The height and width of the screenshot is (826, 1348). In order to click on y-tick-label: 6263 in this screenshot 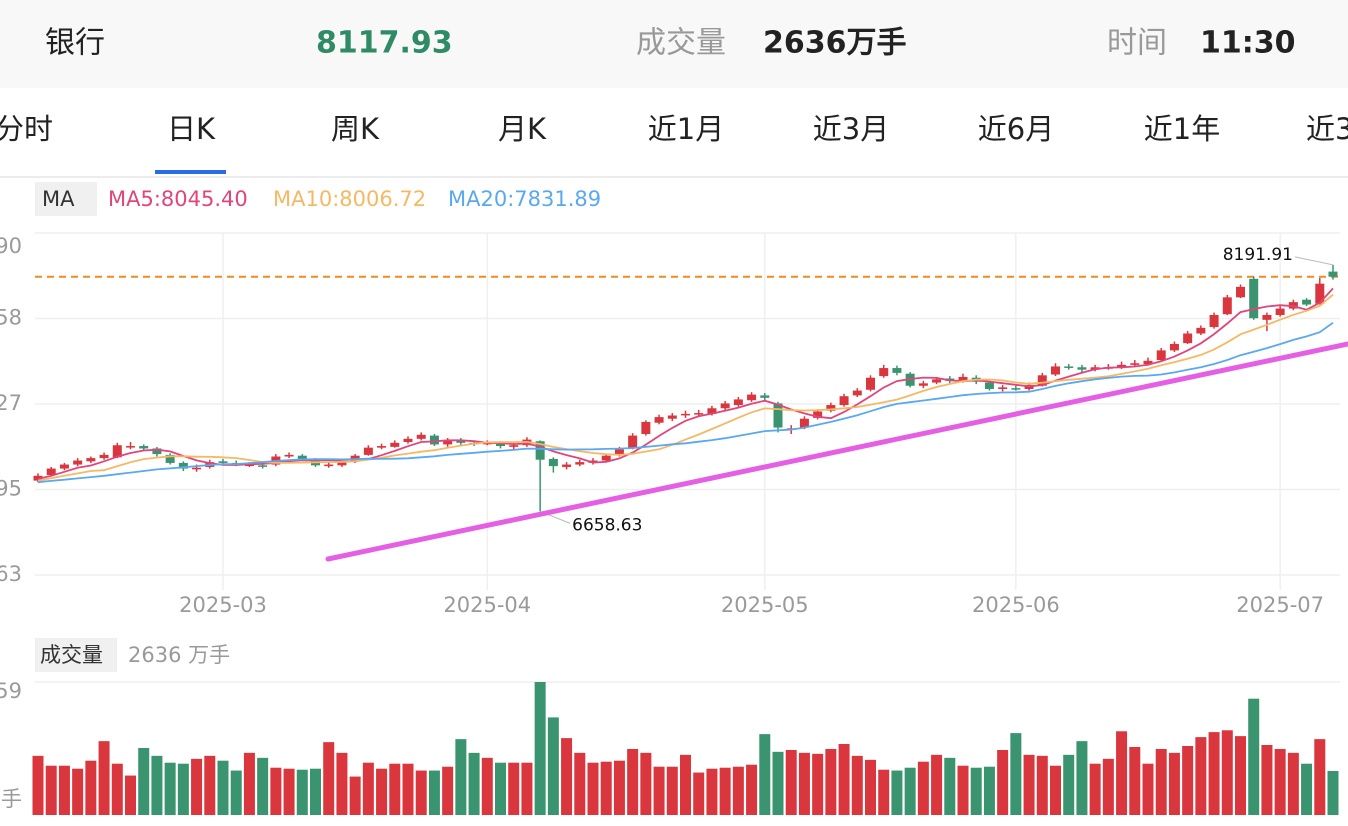, I will do `click(11, 574)`.